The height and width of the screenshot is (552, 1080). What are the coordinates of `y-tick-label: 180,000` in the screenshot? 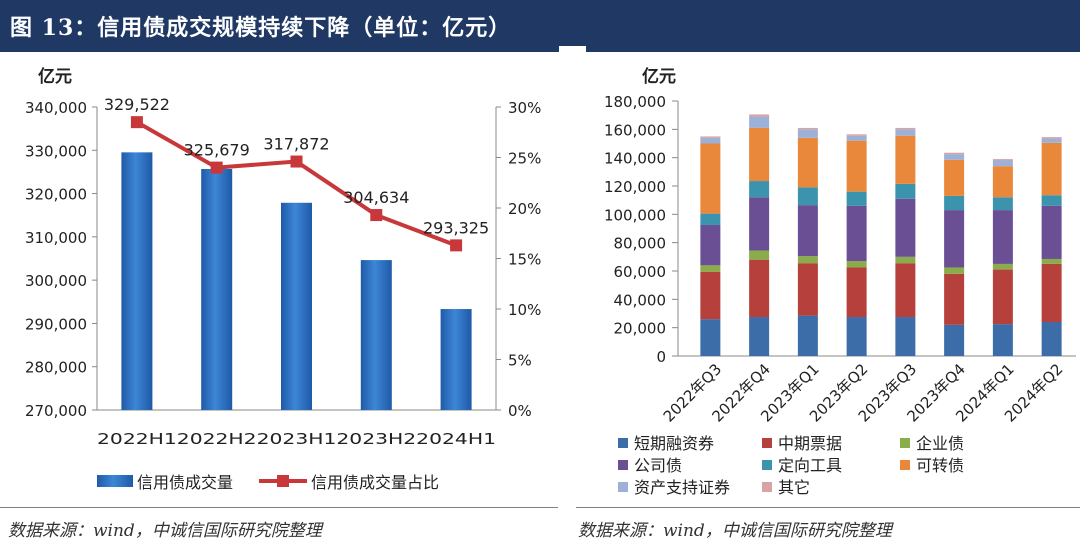 It's located at (635, 102).